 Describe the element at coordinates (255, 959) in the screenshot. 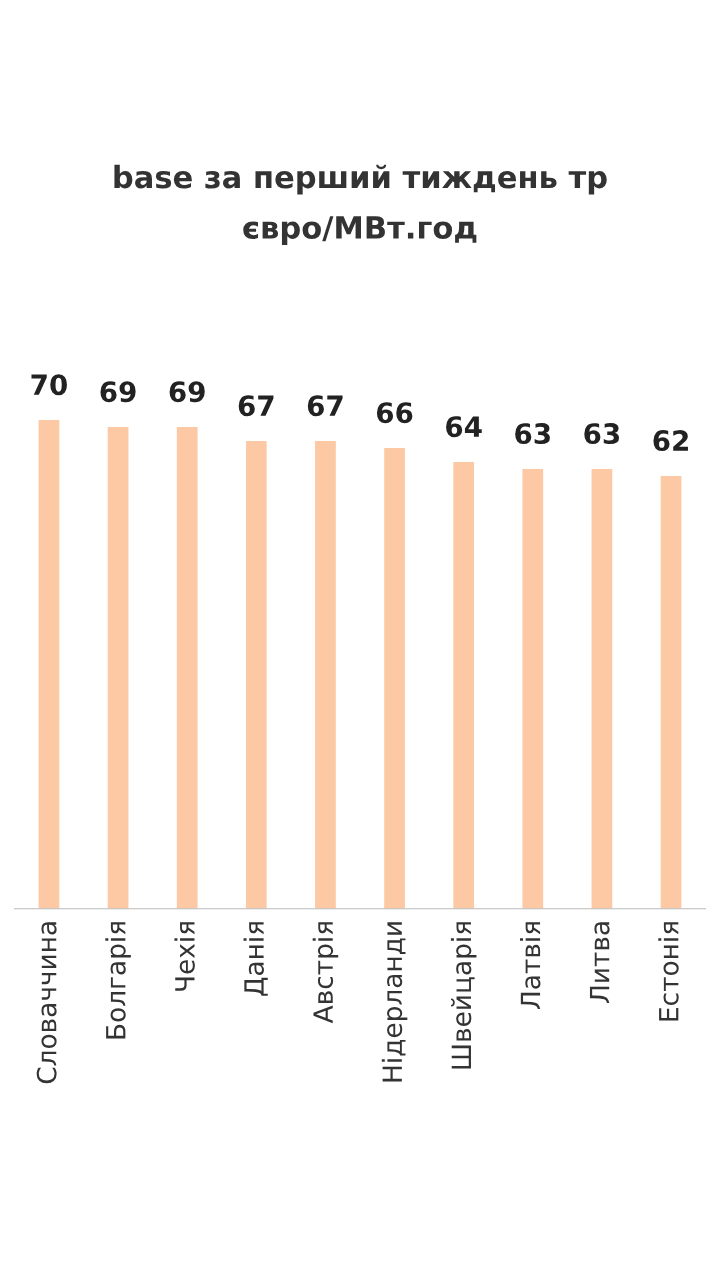

I see `x-tick-label: Данія` at that location.